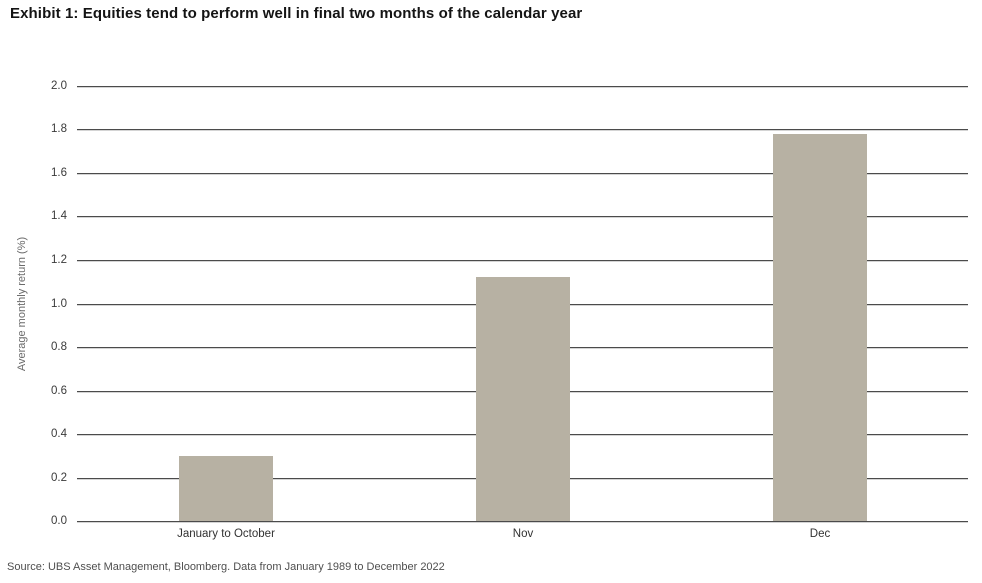 The width and height of the screenshot is (982, 583). Describe the element at coordinates (226, 534) in the screenshot. I see `x-tick-label: January to October` at that location.